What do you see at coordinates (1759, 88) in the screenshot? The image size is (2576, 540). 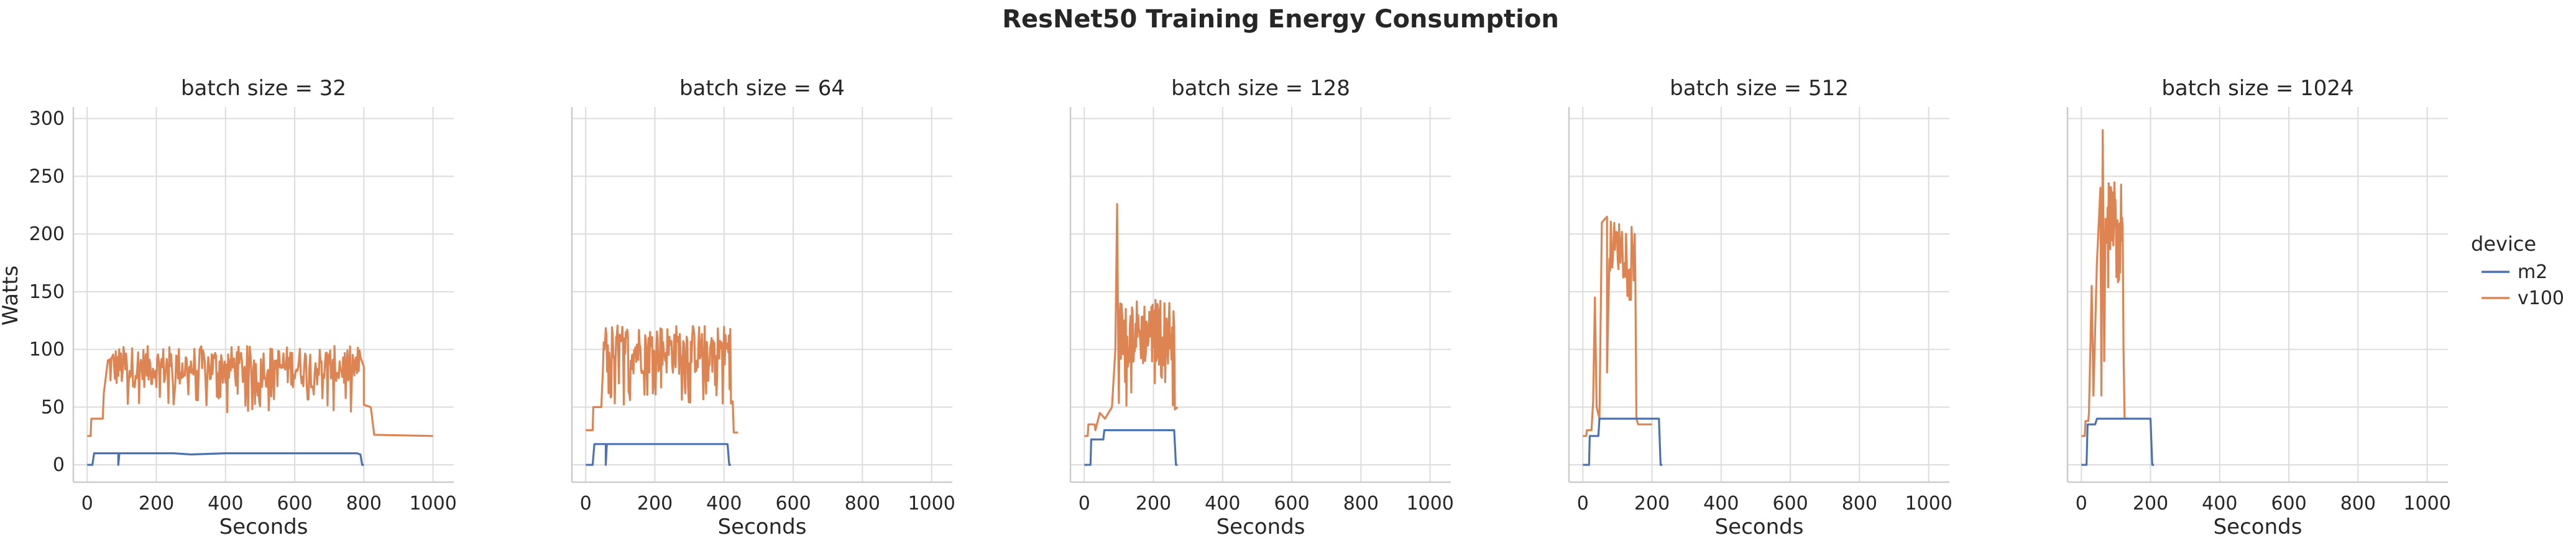 I see `facet-title: batch size = 512` at bounding box center [1759, 88].